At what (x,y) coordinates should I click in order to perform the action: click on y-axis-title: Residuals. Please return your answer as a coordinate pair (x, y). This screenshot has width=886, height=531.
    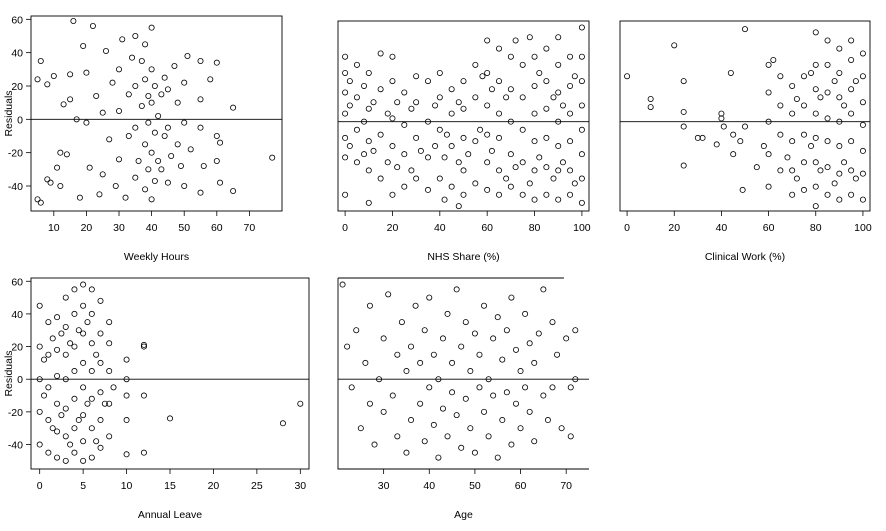
    Looking at the image, I should click on (9, 373).